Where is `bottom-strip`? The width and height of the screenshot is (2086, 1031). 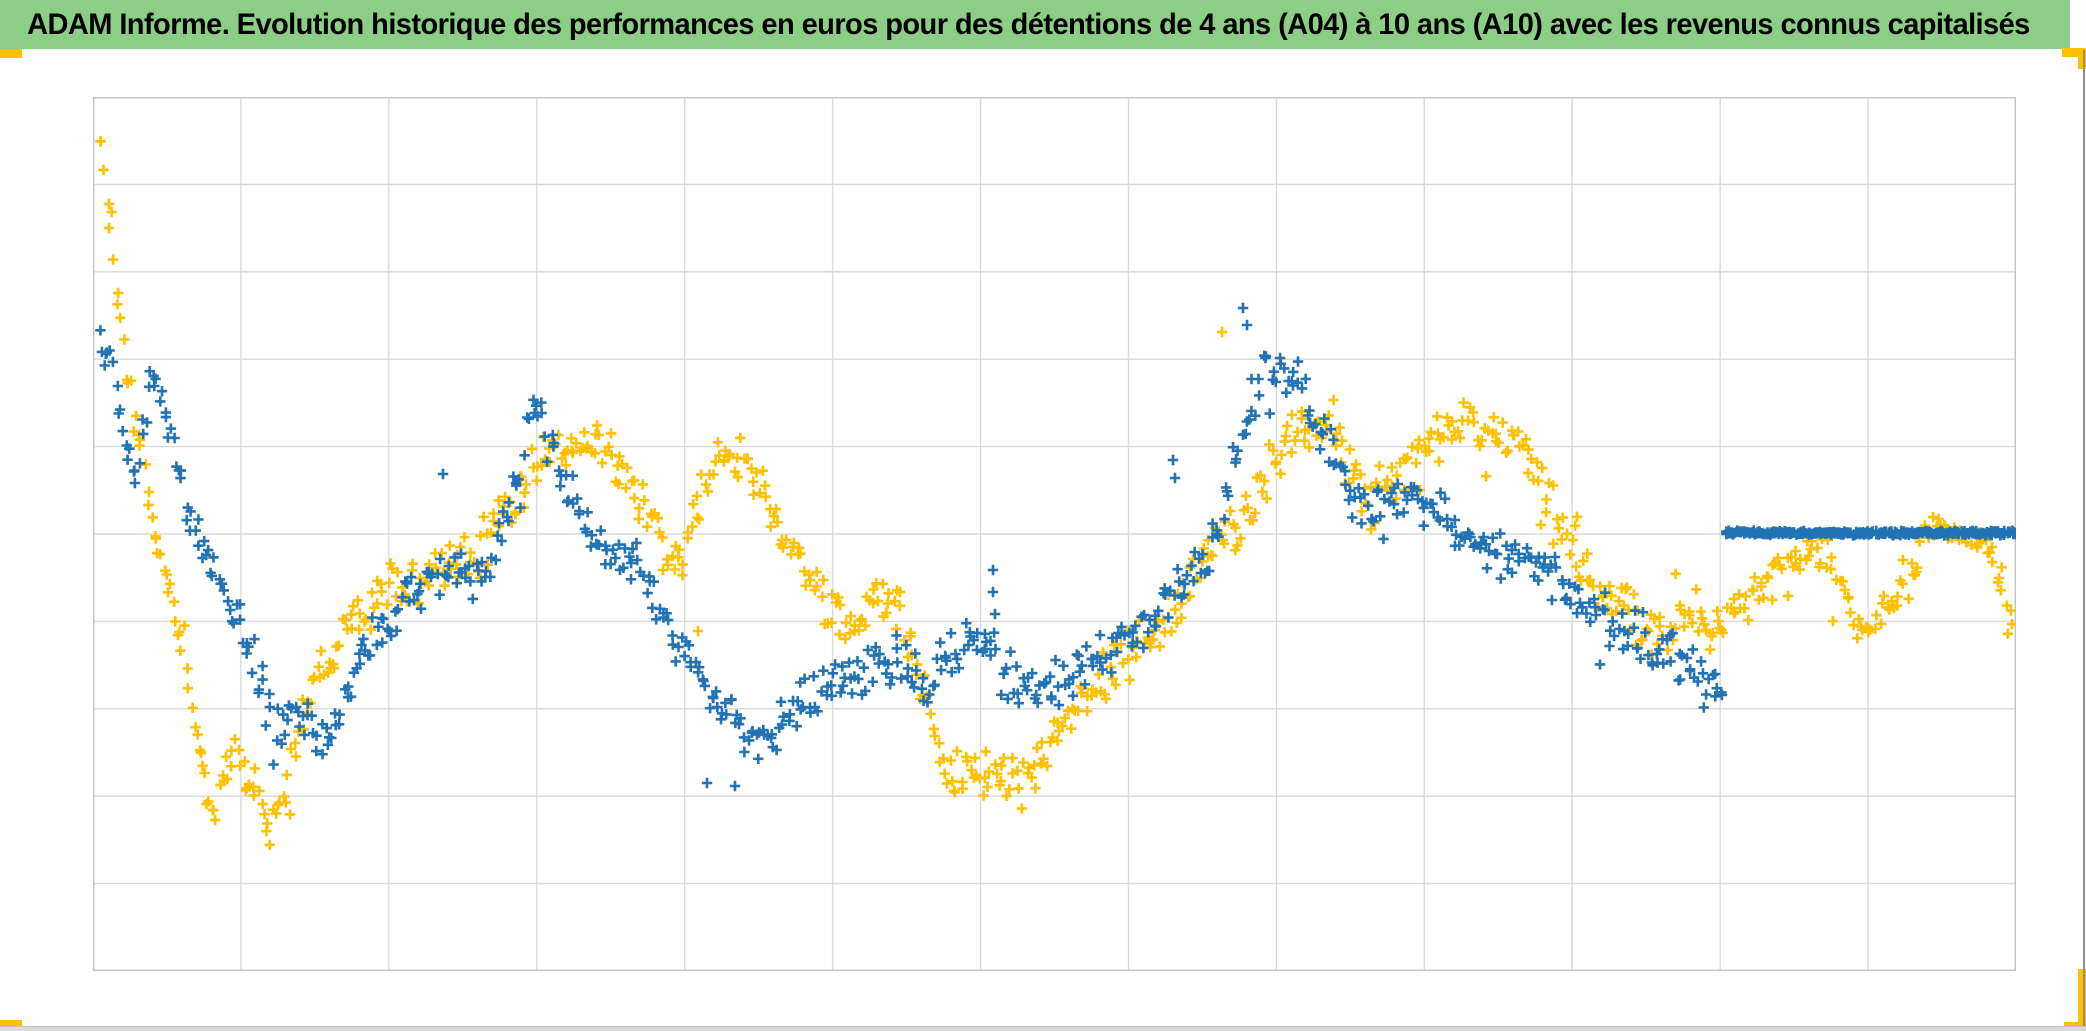
bottom-strip is located at coordinates (1043, 1028).